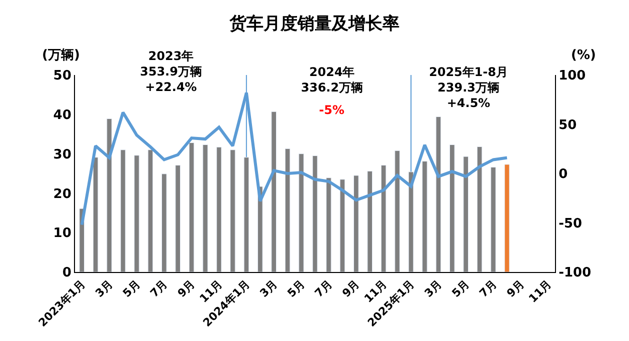  What do you see at coordinates (540, 292) in the screenshot?
I see `x-tick-label: 11月` at bounding box center [540, 292].